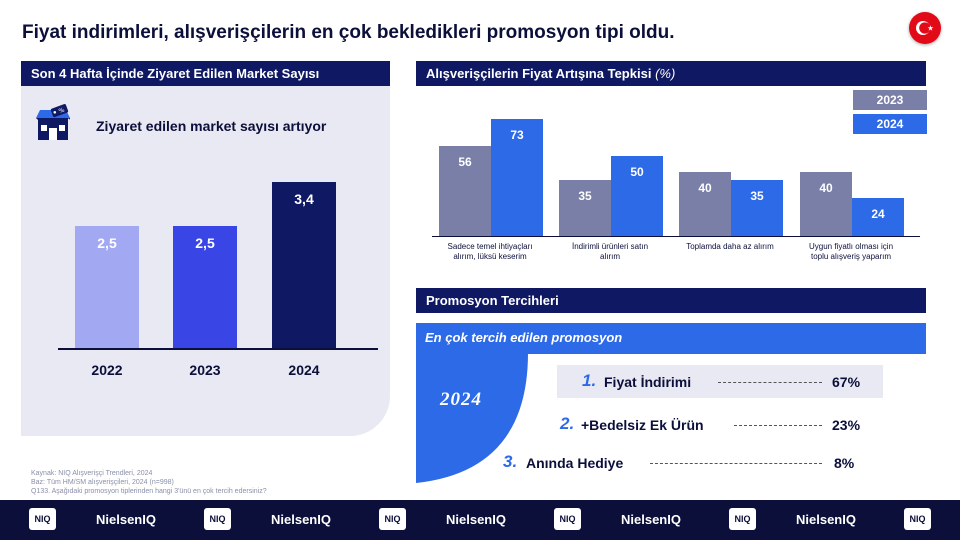 The image size is (960, 540). Describe the element at coordinates (846, 382) in the screenshot. I see `promo-item-pct: 67%` at that location.